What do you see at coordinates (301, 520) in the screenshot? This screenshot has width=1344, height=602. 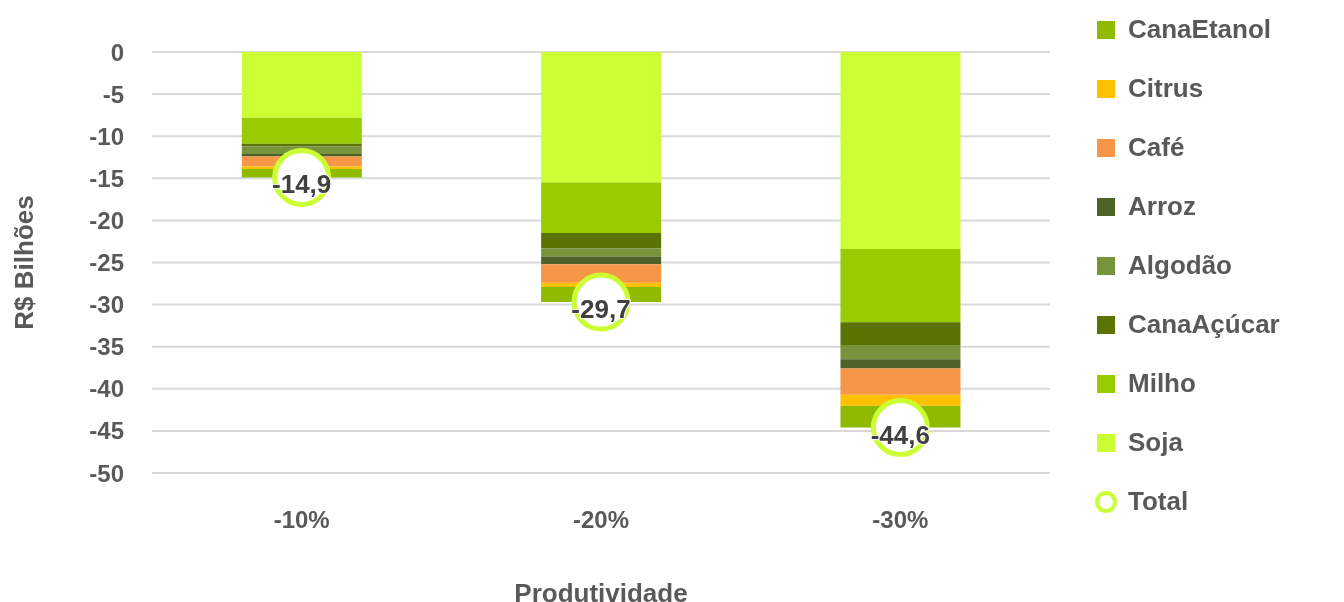 I see `x-tick-label: -10%` at bounding box center [301, 520].